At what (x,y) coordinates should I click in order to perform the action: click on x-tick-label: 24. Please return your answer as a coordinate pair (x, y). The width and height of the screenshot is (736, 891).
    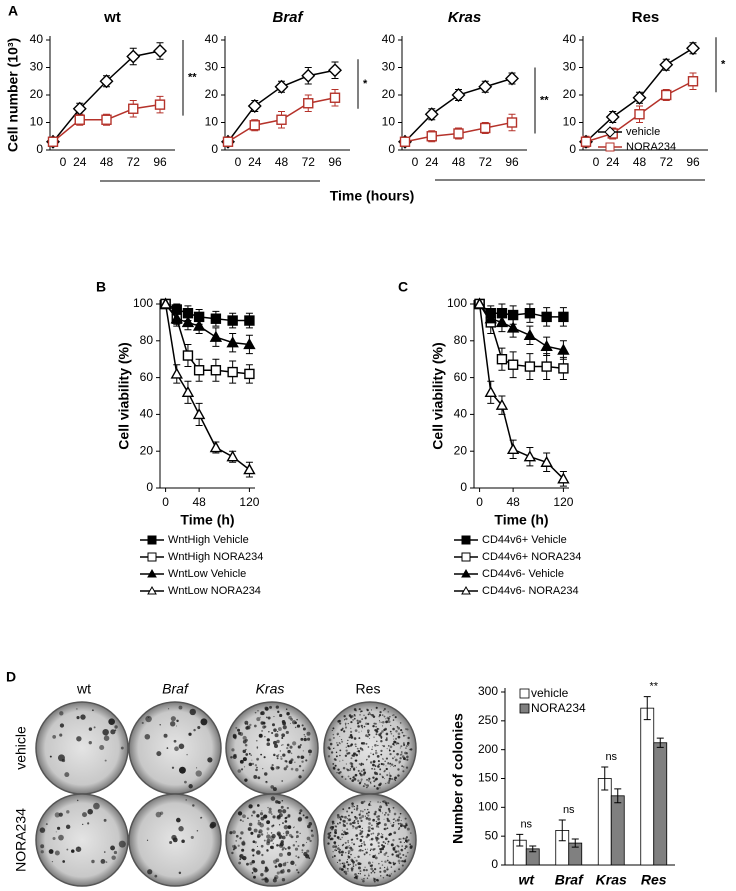
    Looking at the image, I should click on (613, 162).